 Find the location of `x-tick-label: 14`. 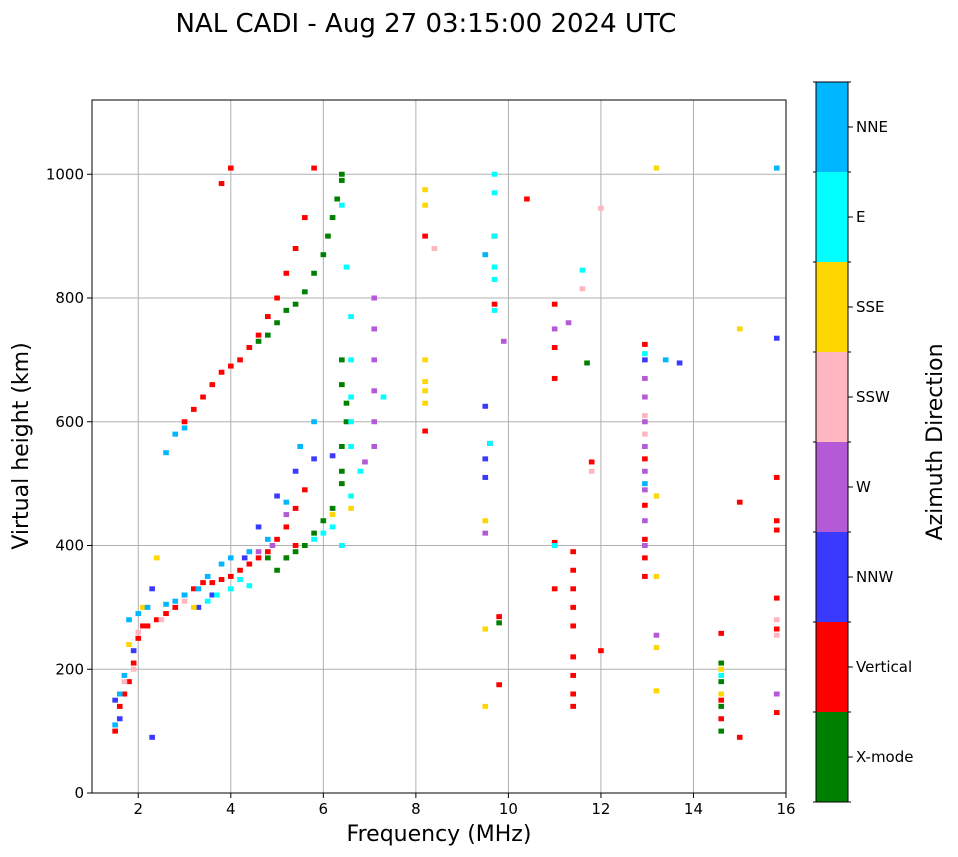

x-tick-label: 14 is located at coordinates (693, 809).